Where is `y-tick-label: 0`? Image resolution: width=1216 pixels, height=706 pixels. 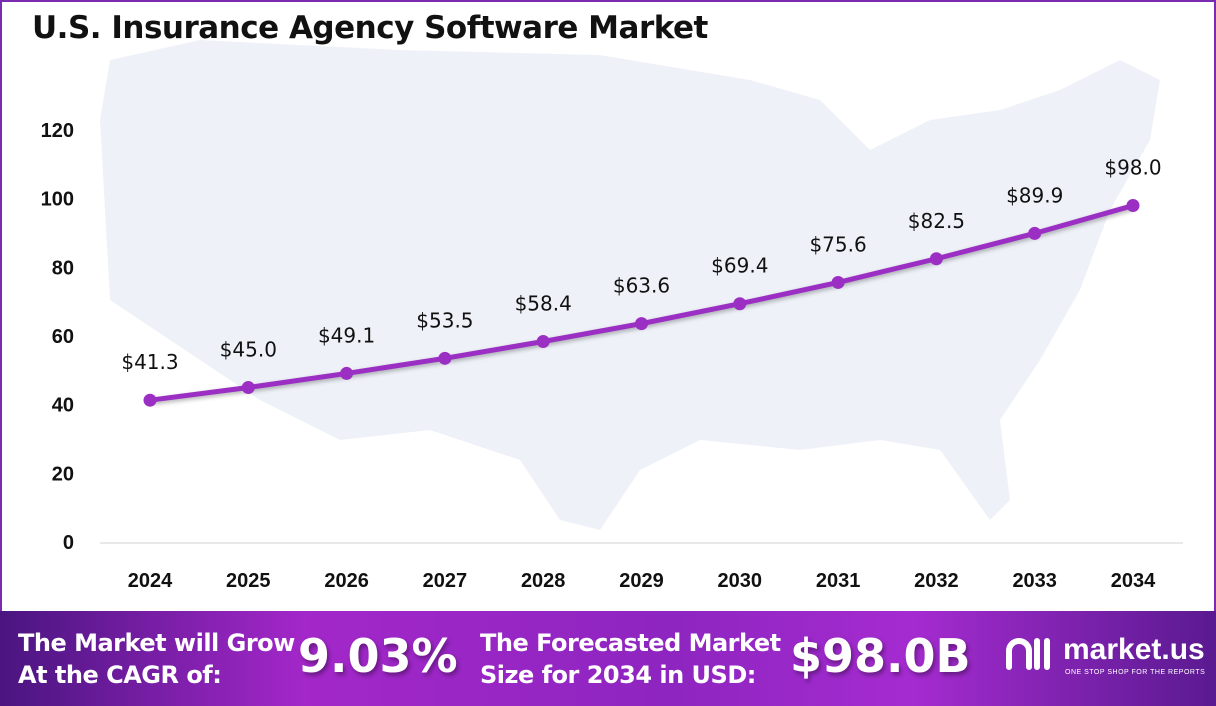
y-tick-label: 0 is located at coordinates (68, 543).